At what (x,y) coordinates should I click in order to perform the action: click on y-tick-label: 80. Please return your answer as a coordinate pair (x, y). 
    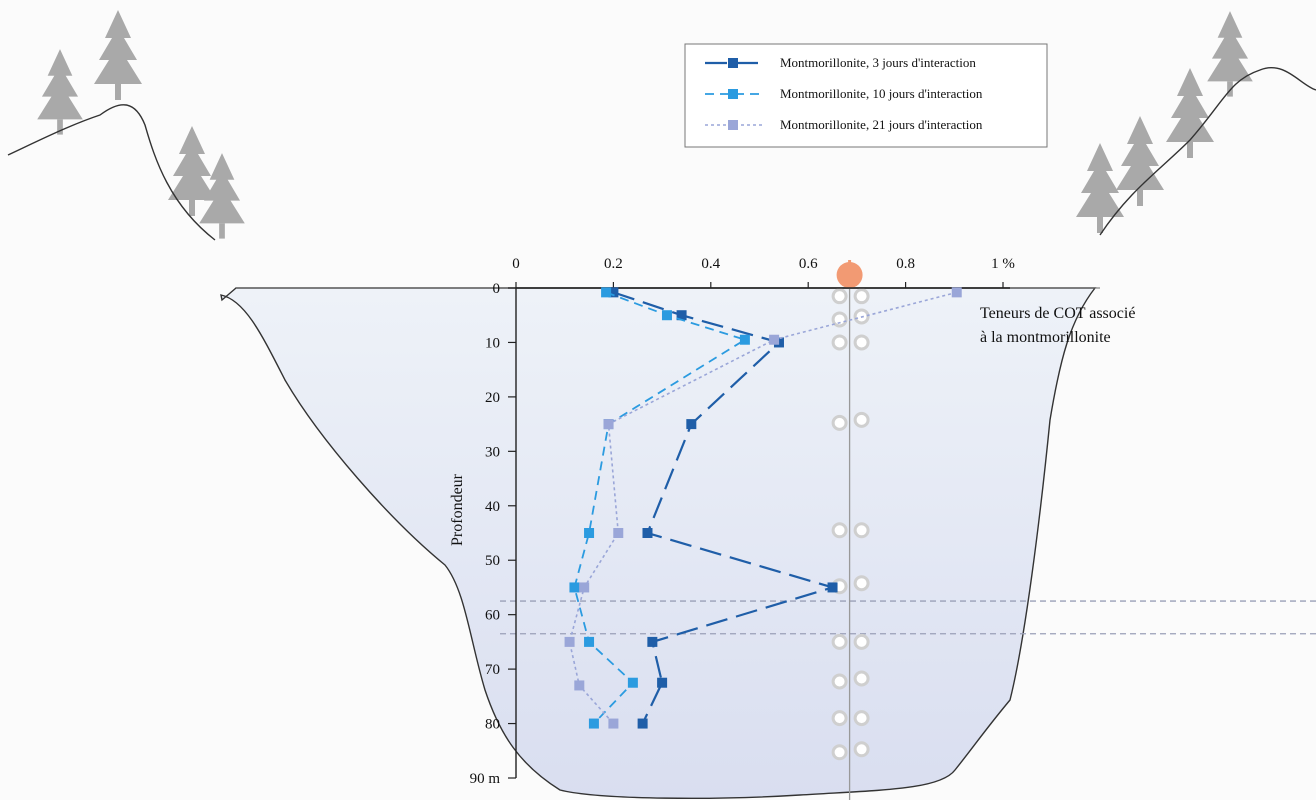
    Looking at the image, I should click on (492, 725).